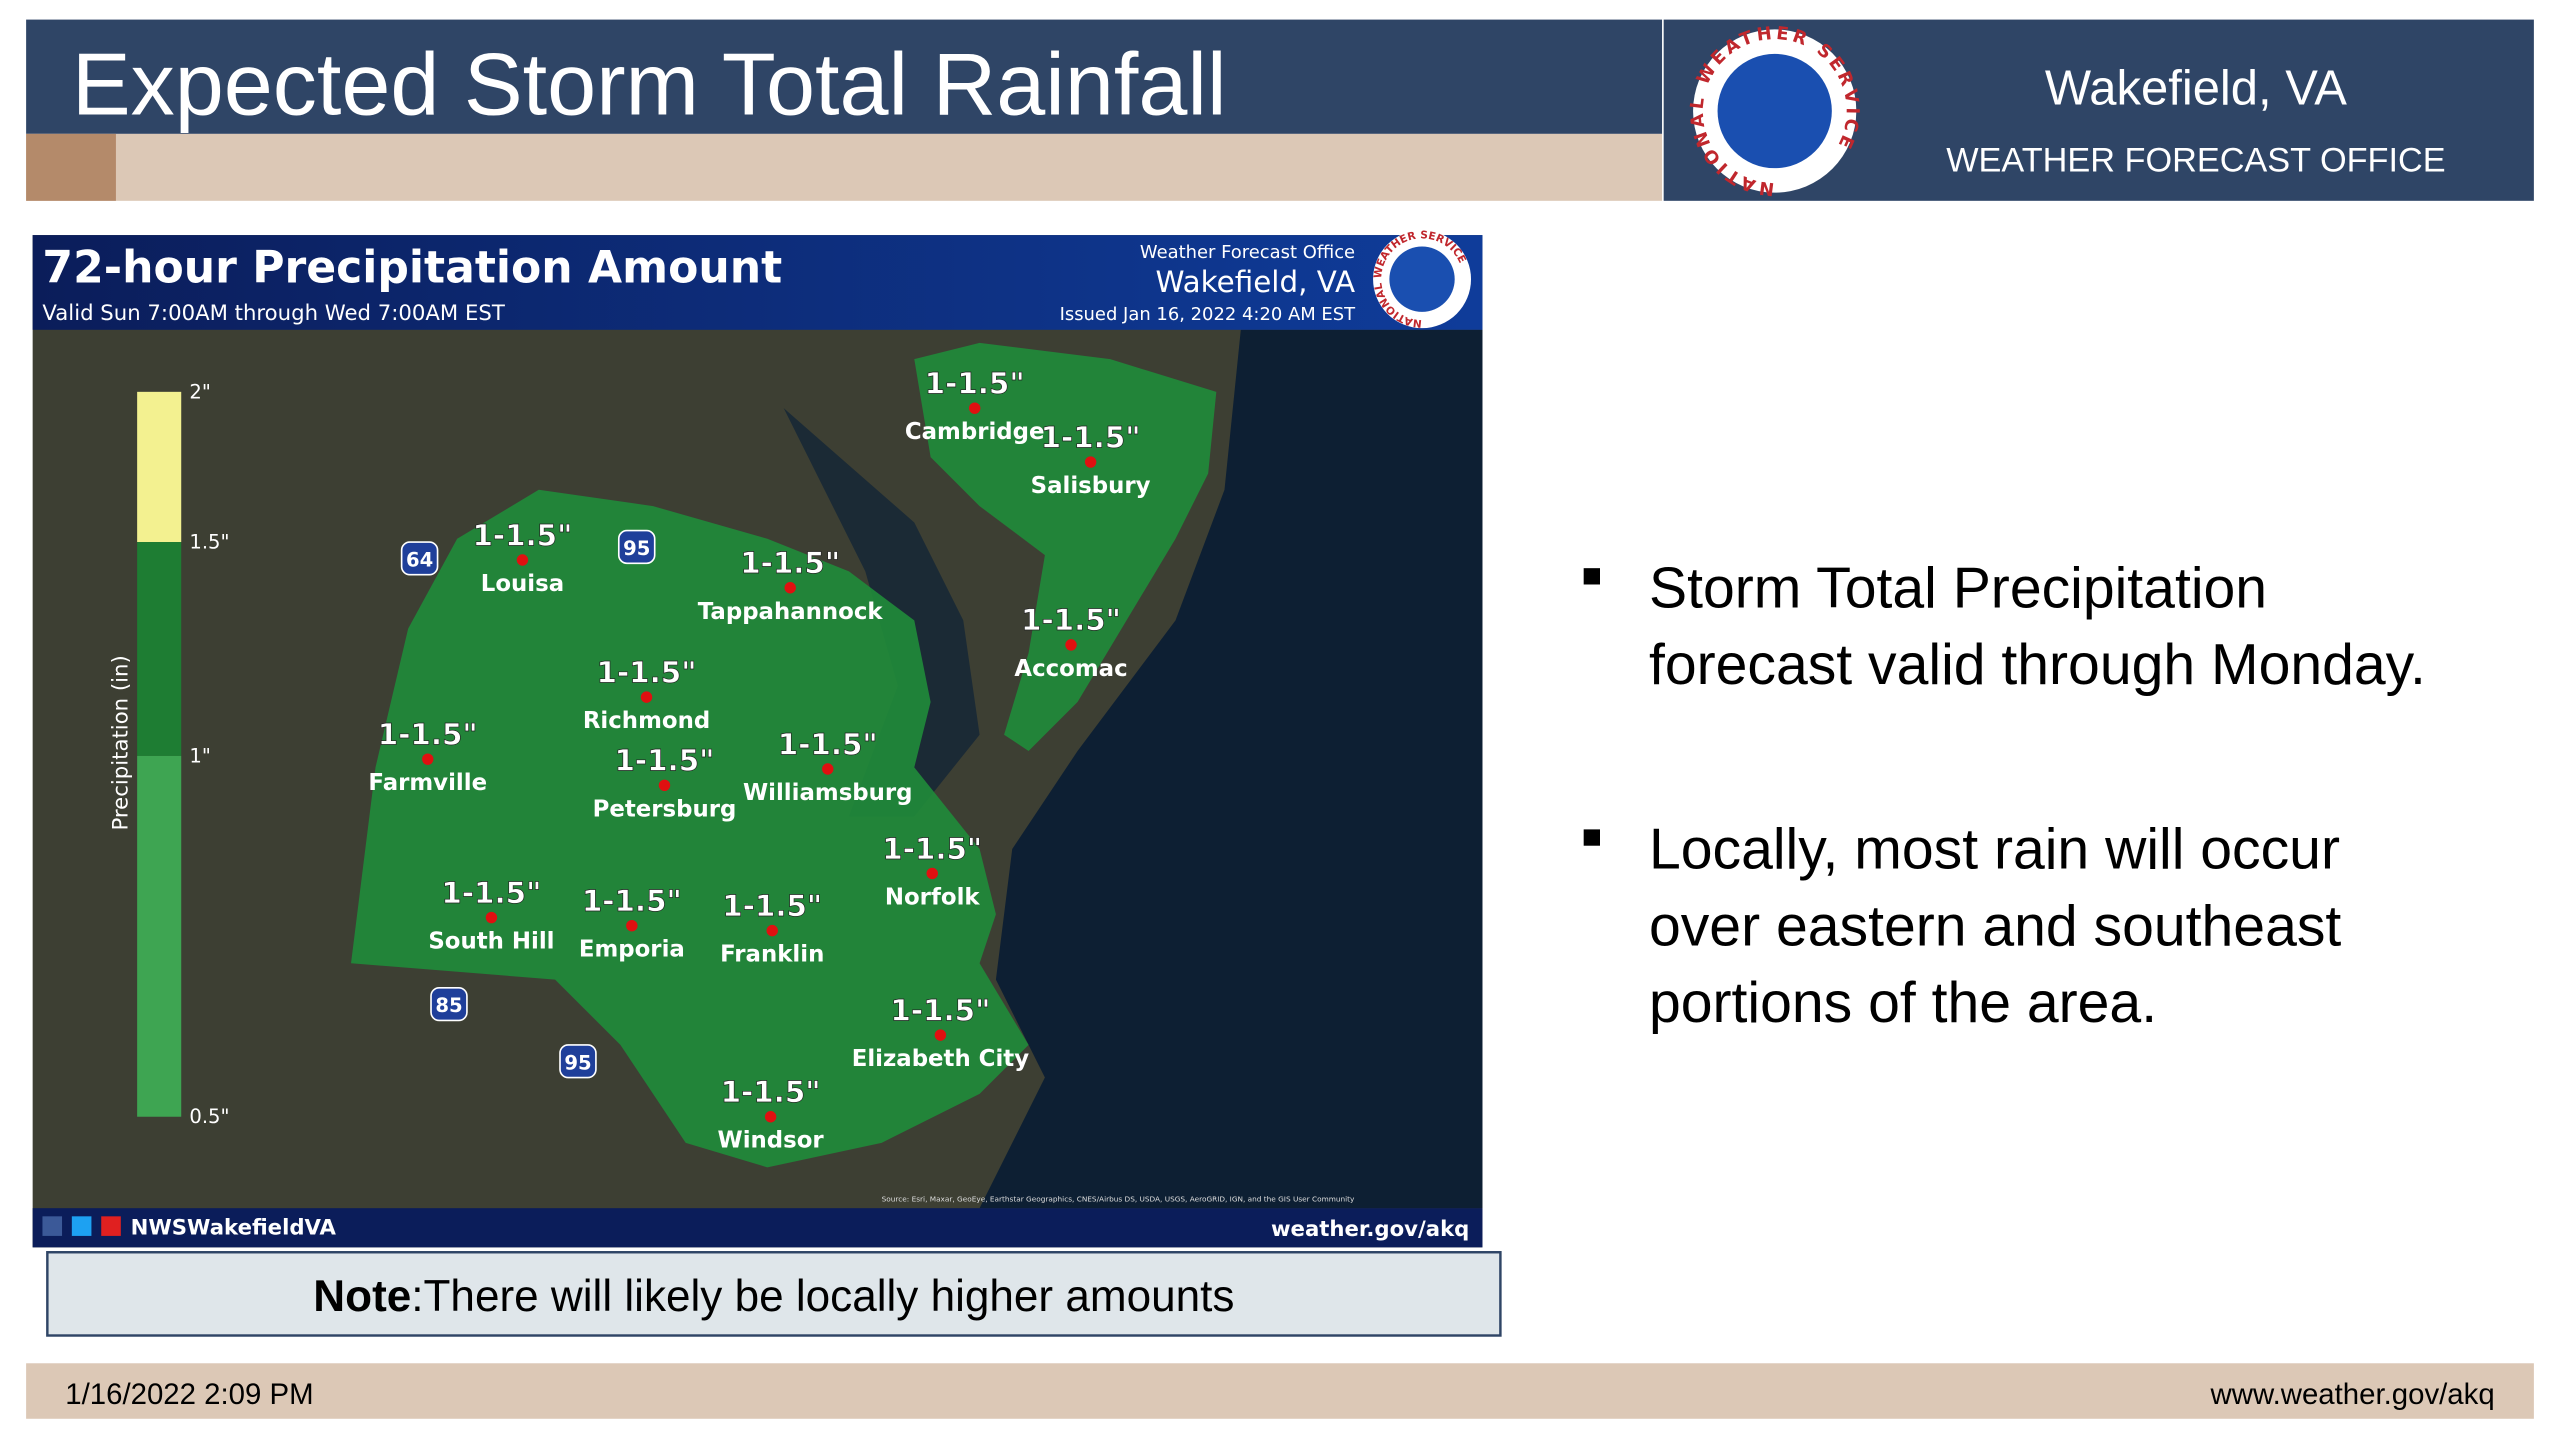  What do you see at coordinates (1091, 486) in the screenshot?
I see `city-name: Salisbury` at bounding box center [1091, 486].